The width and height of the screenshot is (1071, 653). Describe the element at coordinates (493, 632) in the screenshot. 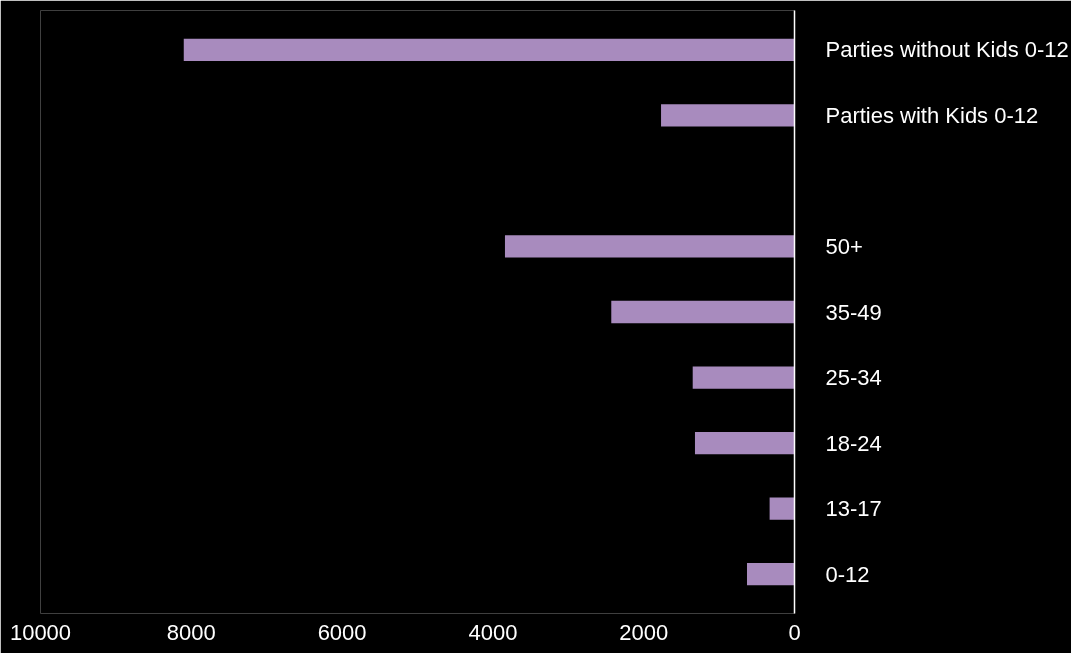

I see `x-tick-label: 4000` at that location.